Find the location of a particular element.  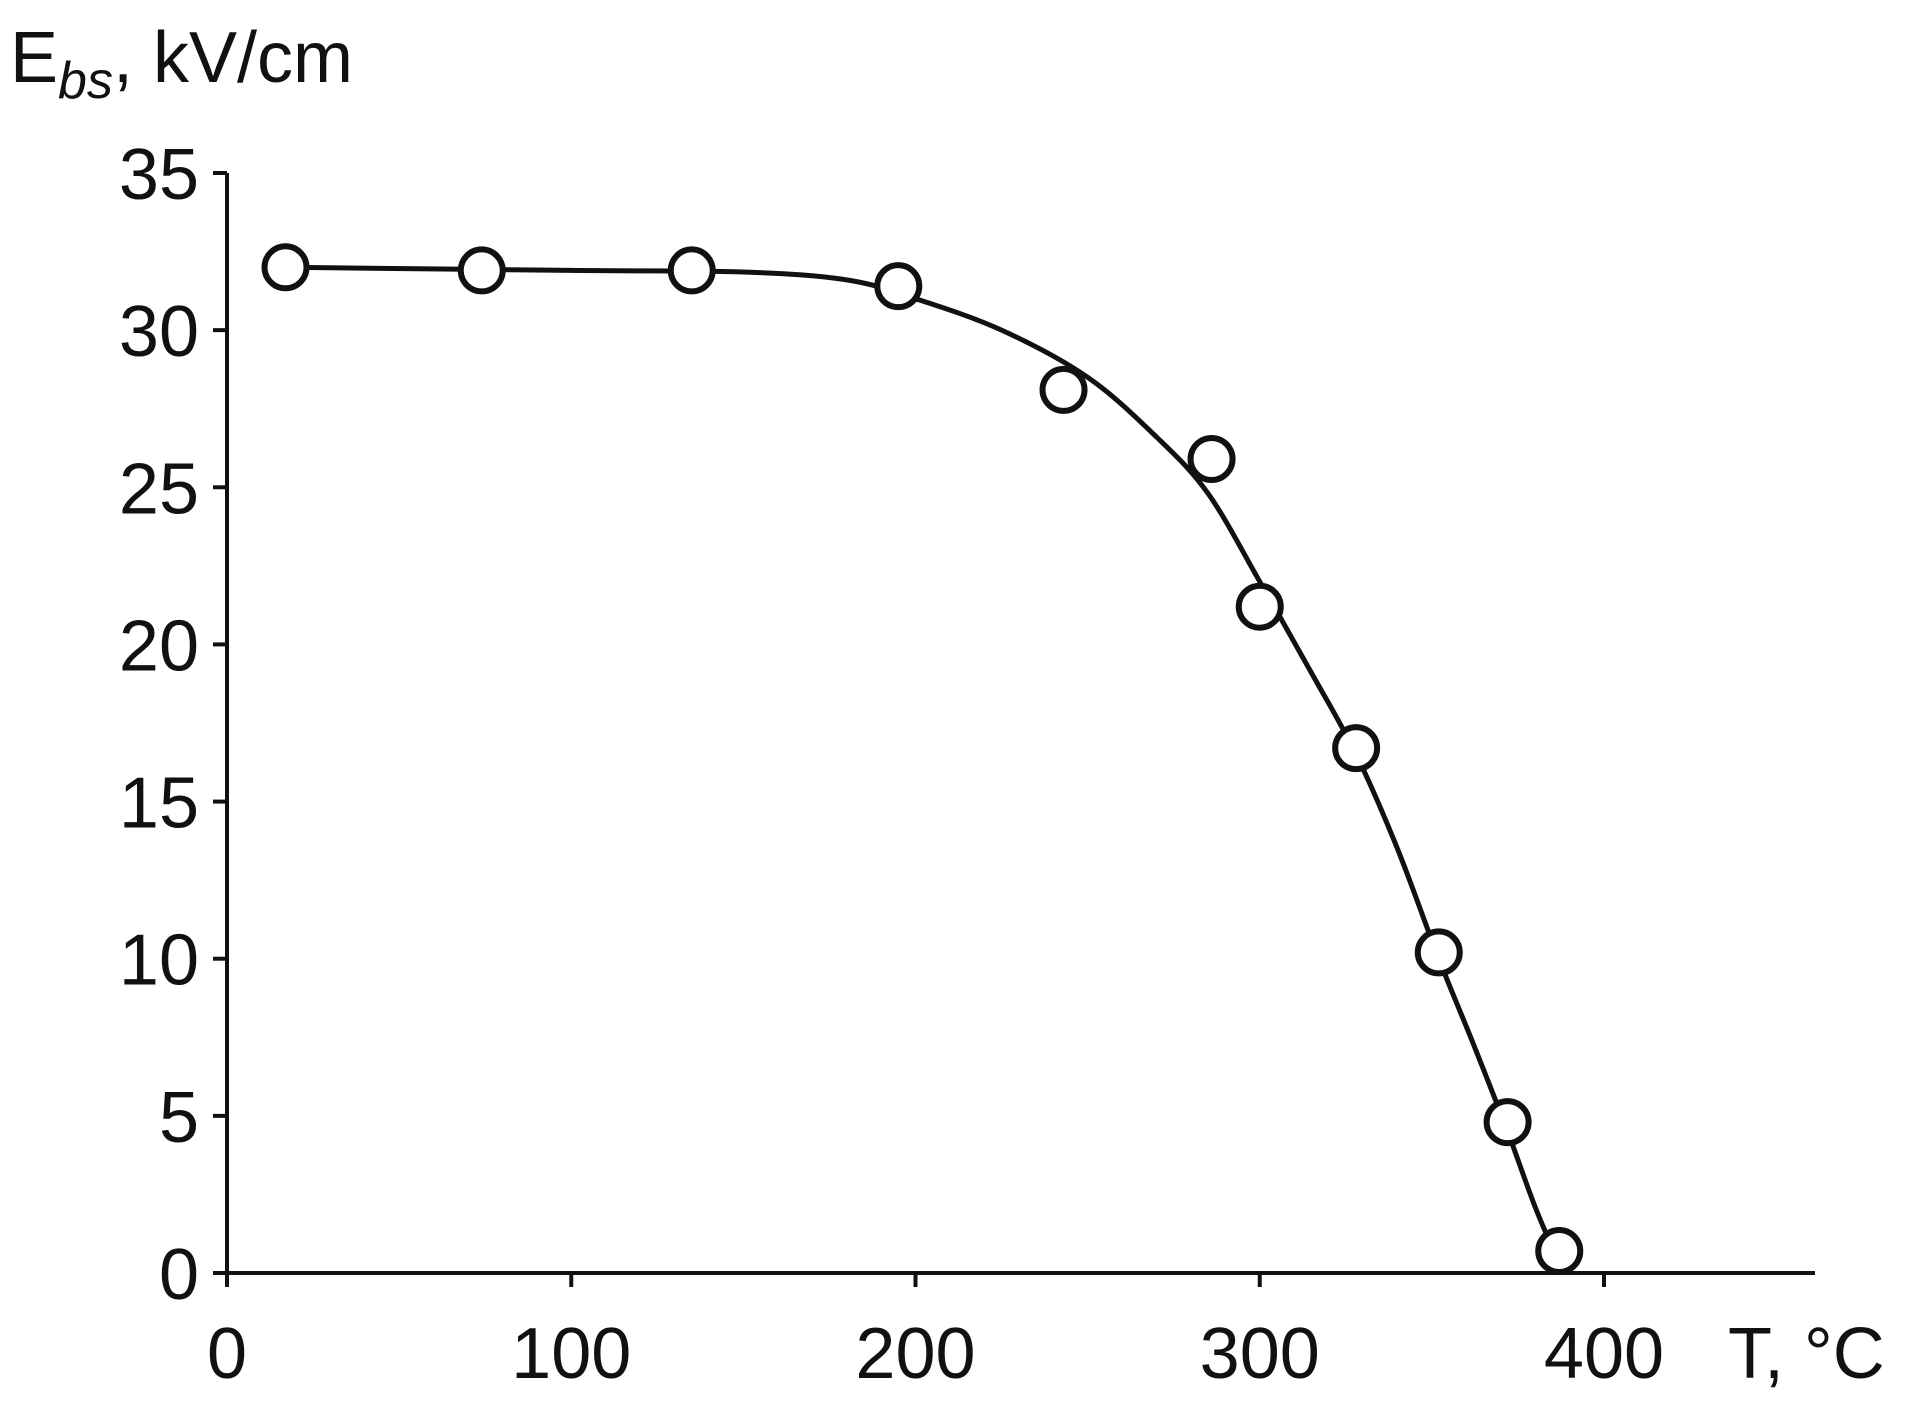

y-axis-label: Ebs, kV/cm is located at coordinates (181, 64).